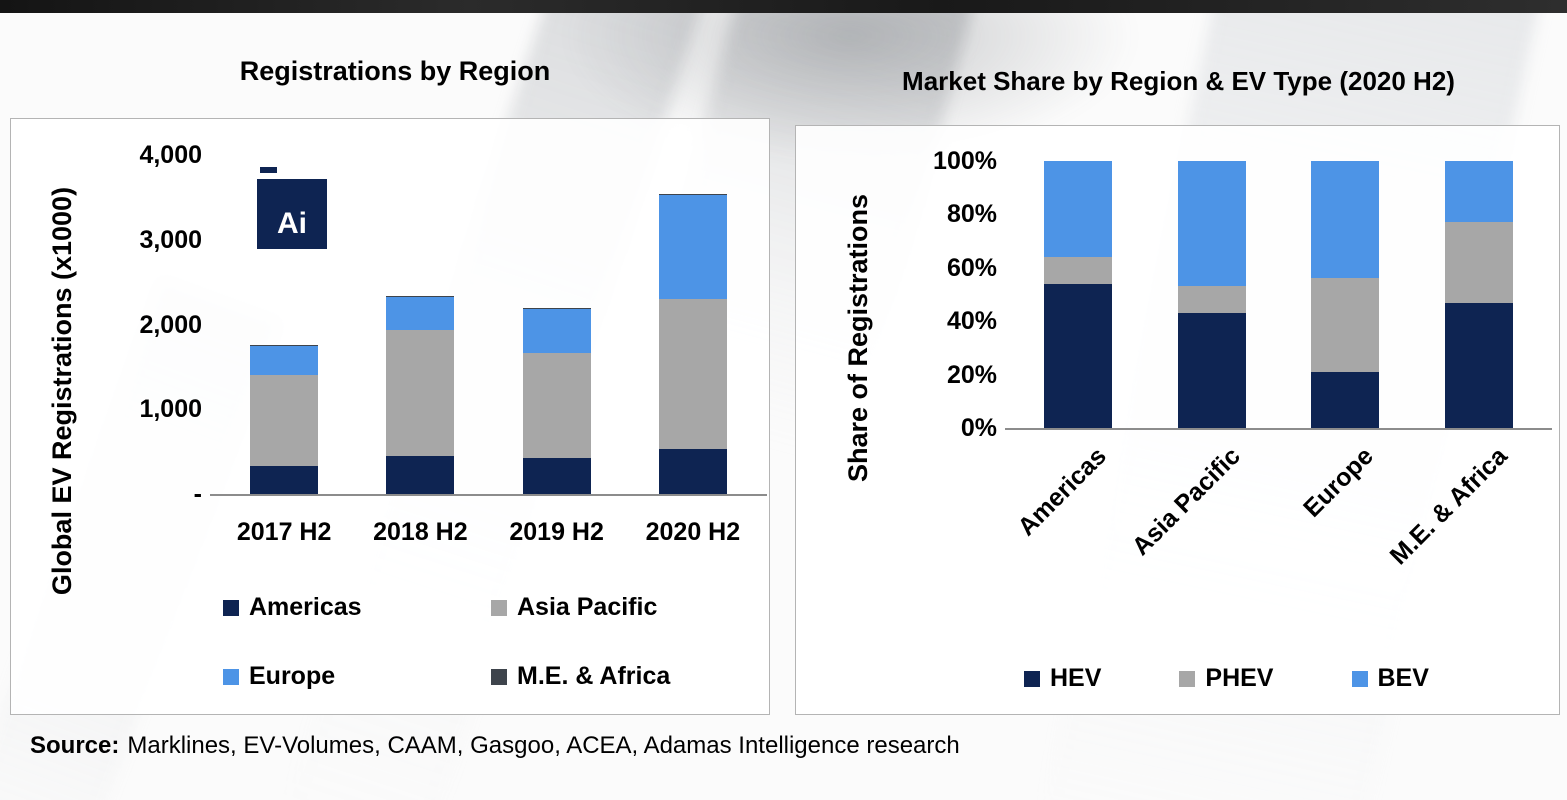  What do you see at coordinates (420, 532) in the screenshot?
I see `x-category-label: 2018 H2` at bounding box center [420, 532].